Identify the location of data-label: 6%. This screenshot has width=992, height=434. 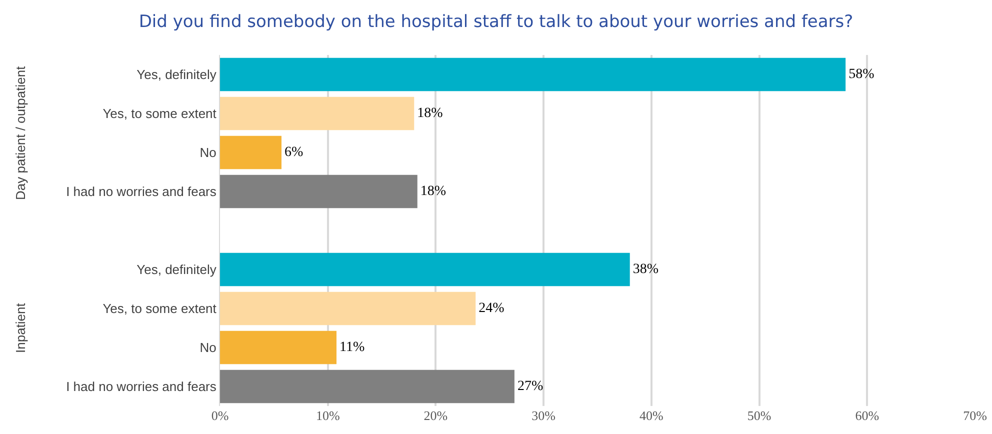
(294, 152).